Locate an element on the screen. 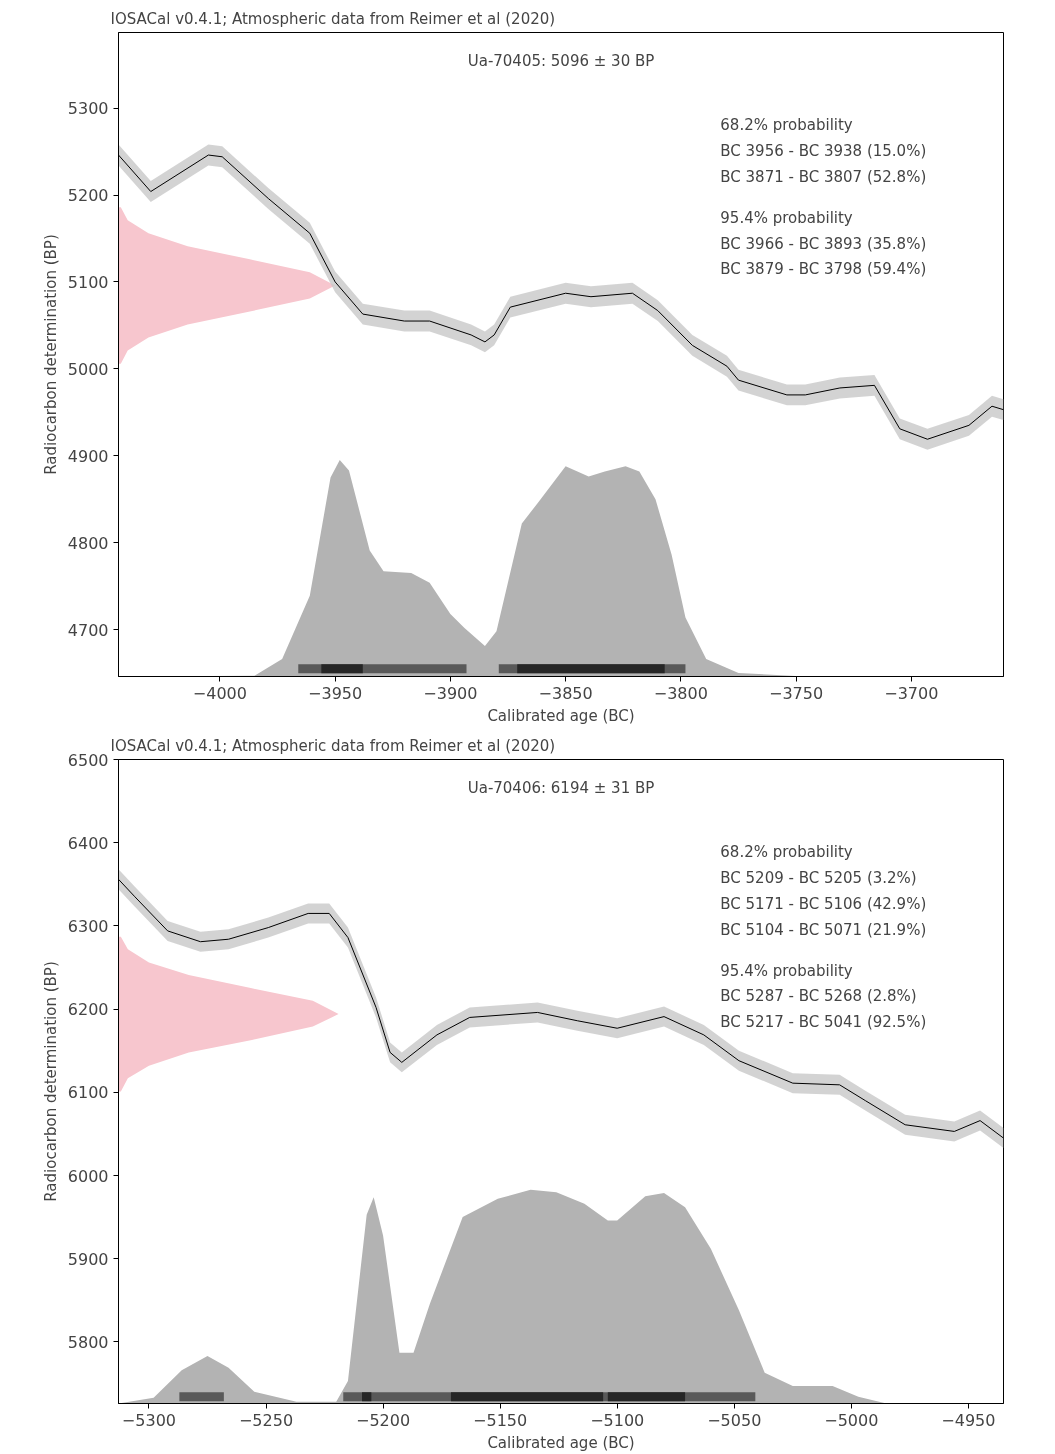 The height and width of the screenshot is (1454, 1055). y-tick-label: 6400 is located at coordinates (88, 843).